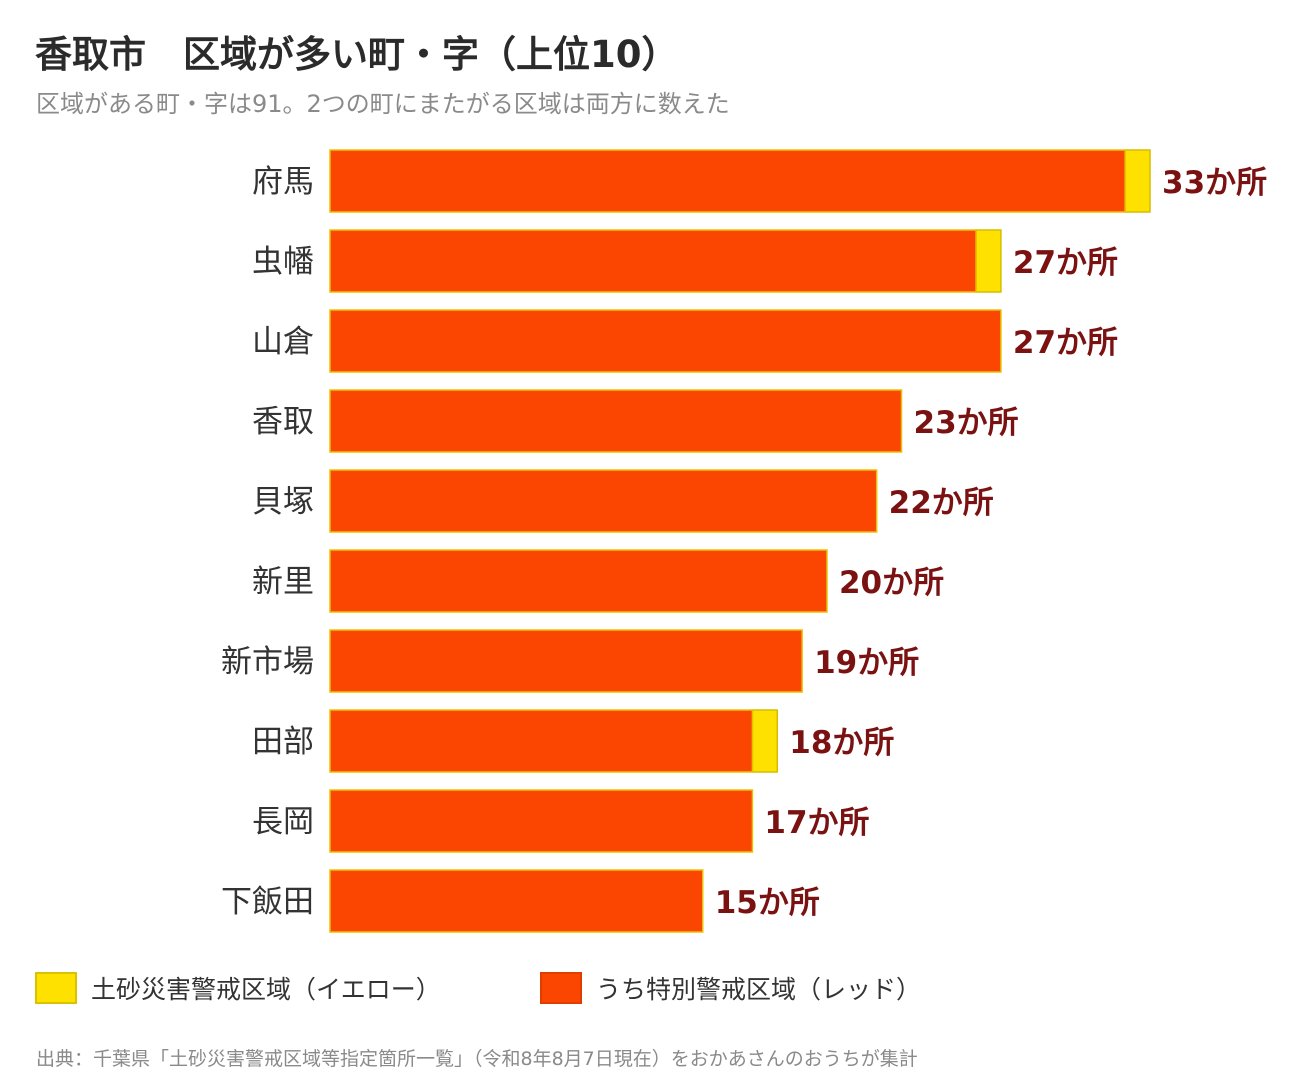 This screenshot has height=1090, width=1300. What do you see at coordinates (841, 743) in the screenshot?
I see `value-label: 18か所` at bounding box center [841, 743].